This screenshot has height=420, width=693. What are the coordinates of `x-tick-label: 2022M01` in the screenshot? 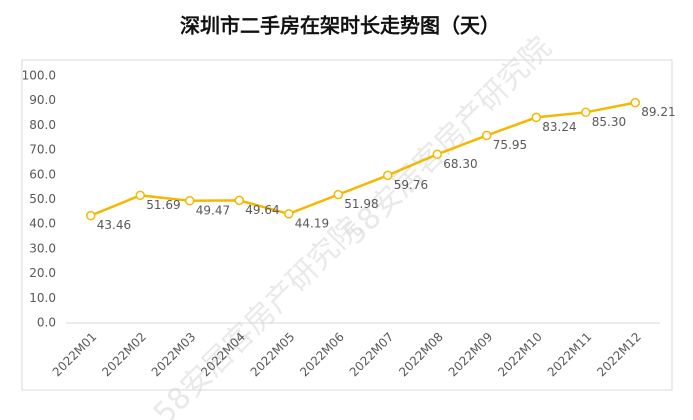 It's located at (75, 355).